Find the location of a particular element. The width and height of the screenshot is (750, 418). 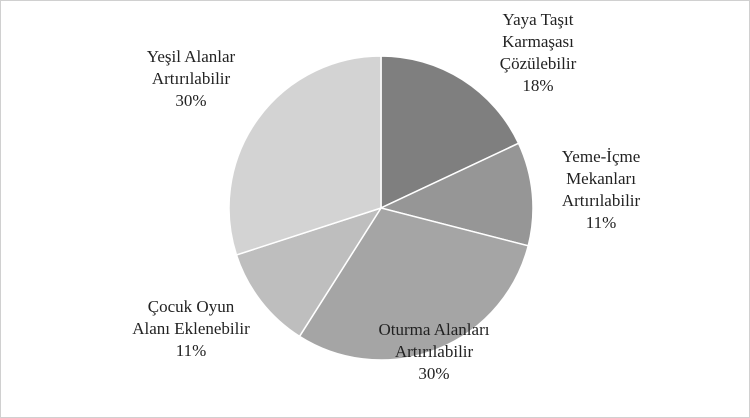

category-label: Yeşil Alanlar Artırılabilir is located at coordinates (191, 67).